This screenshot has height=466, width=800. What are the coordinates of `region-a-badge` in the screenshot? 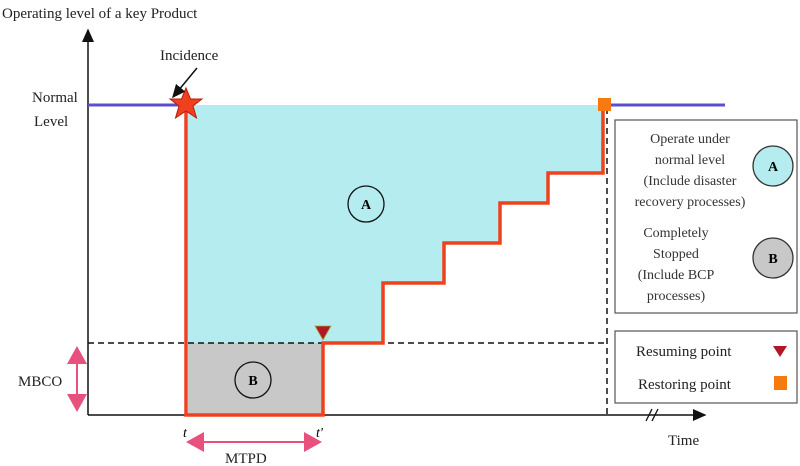 It's located at (366, 204).